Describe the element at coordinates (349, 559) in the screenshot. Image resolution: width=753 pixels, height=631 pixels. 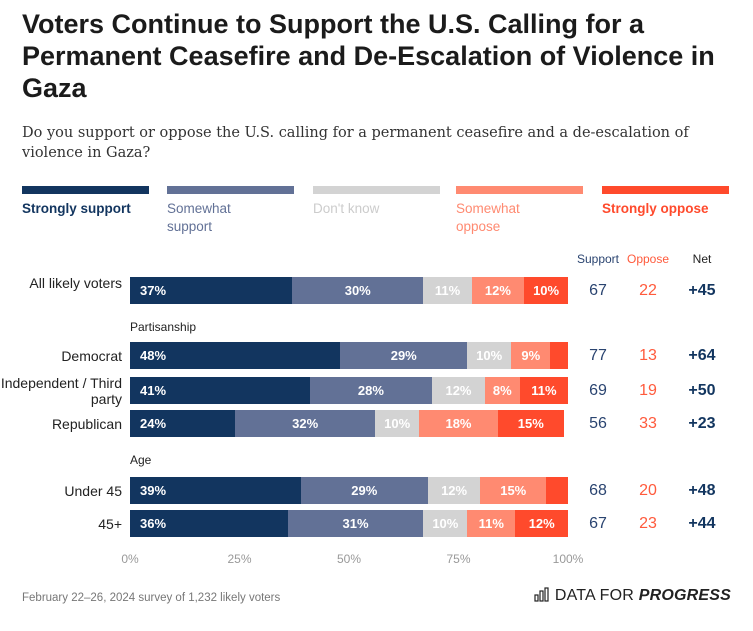
I see `x-tick-label: 50%` at that location.